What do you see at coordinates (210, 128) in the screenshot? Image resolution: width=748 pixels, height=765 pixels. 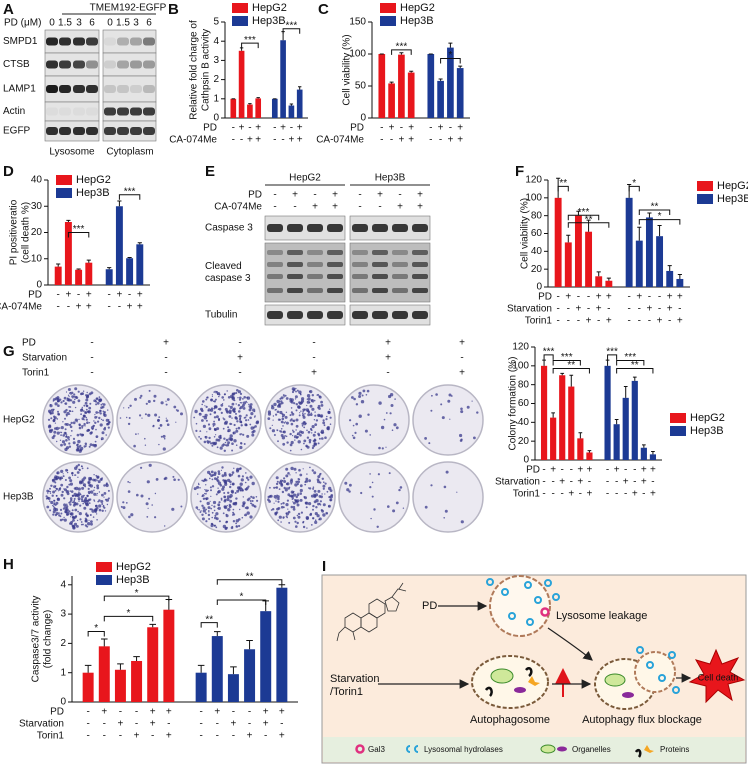 I see `condition-label: PD` at bounding box center [210, 128].